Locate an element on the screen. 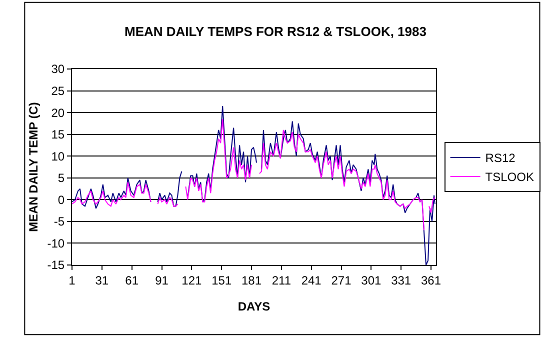 The image size is (551, 337). y-tick-label: 30 is located at coordinates (58, 69).